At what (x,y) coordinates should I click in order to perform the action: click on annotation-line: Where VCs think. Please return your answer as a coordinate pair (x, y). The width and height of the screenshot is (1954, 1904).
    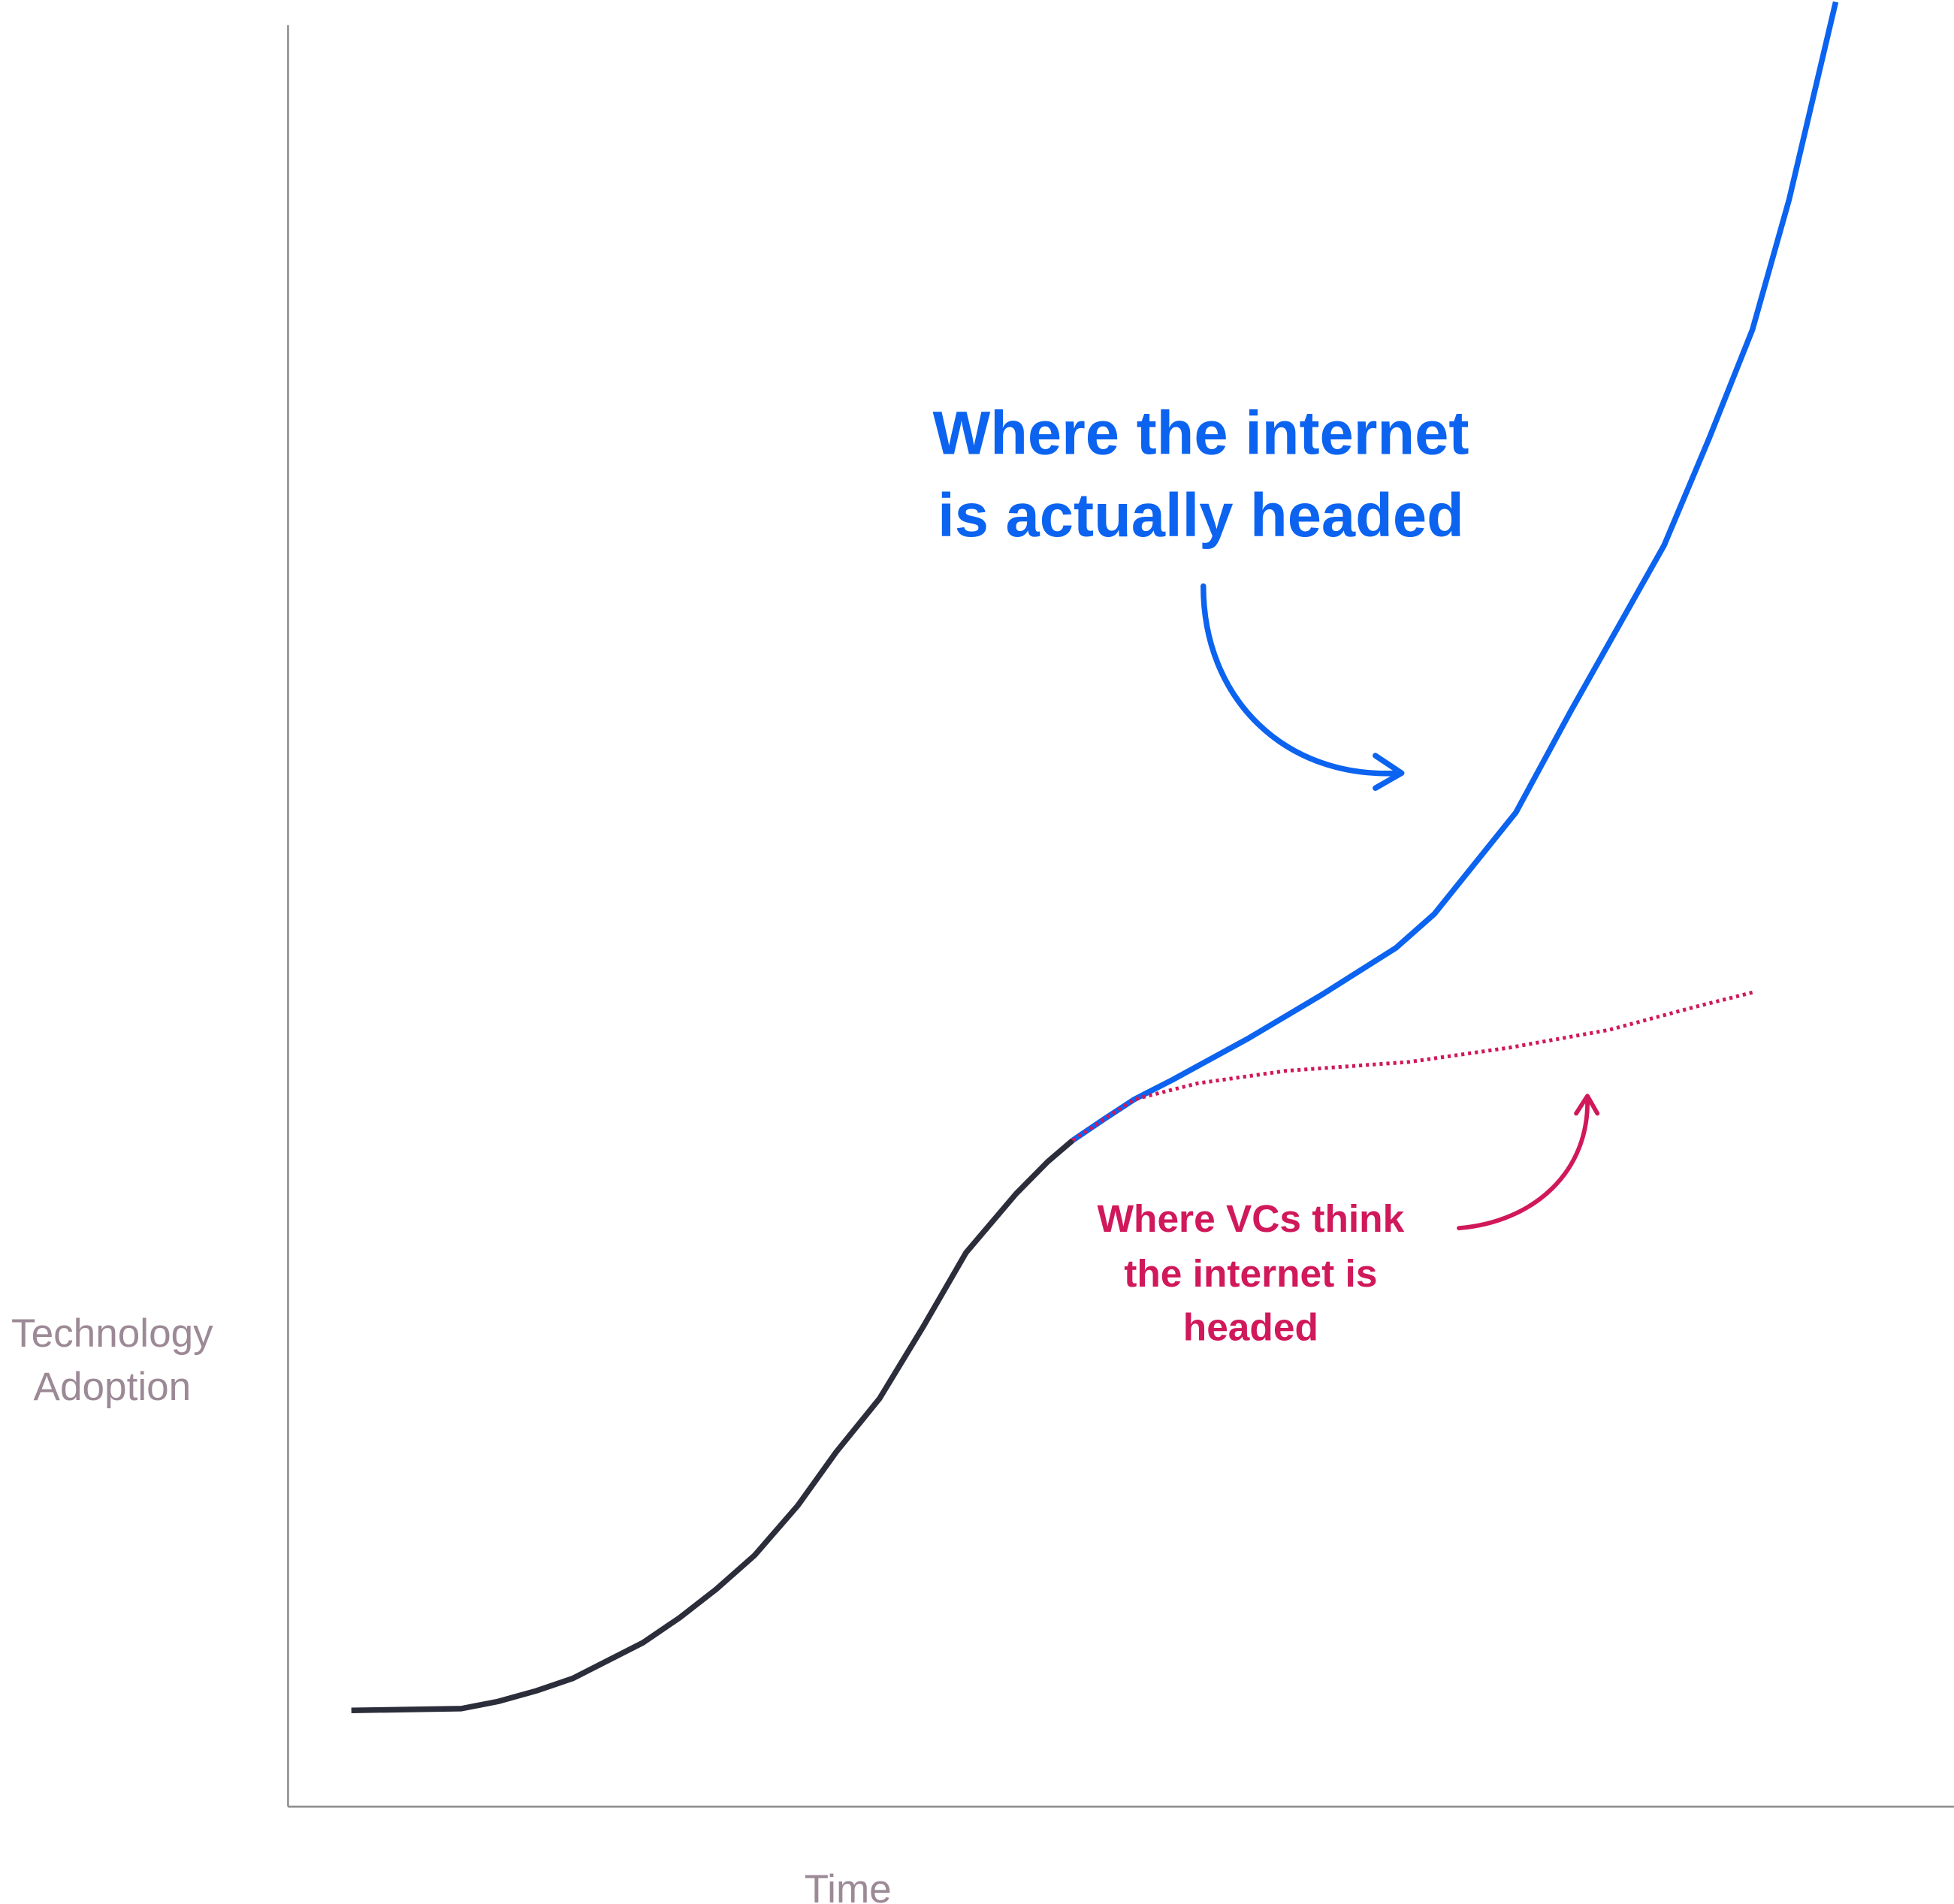
    Looking at the image, I should click on (1250, 1218).